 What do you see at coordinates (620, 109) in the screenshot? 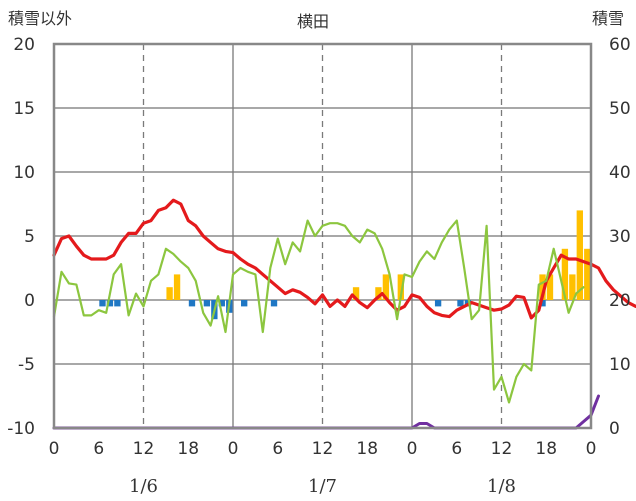
I see `y-tick-right: 50` at bounding box center [620, 109].